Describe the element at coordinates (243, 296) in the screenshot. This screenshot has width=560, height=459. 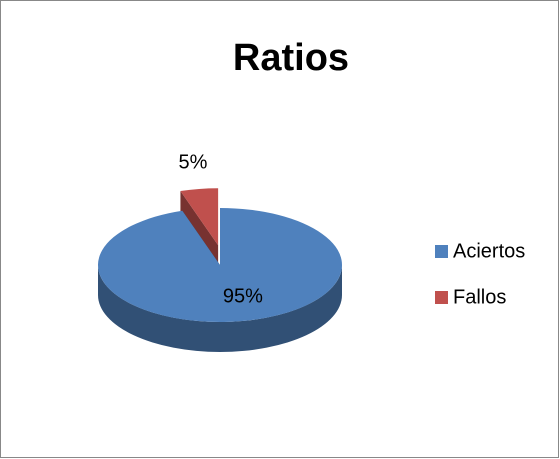
I see `data-label: 95%` at that location.